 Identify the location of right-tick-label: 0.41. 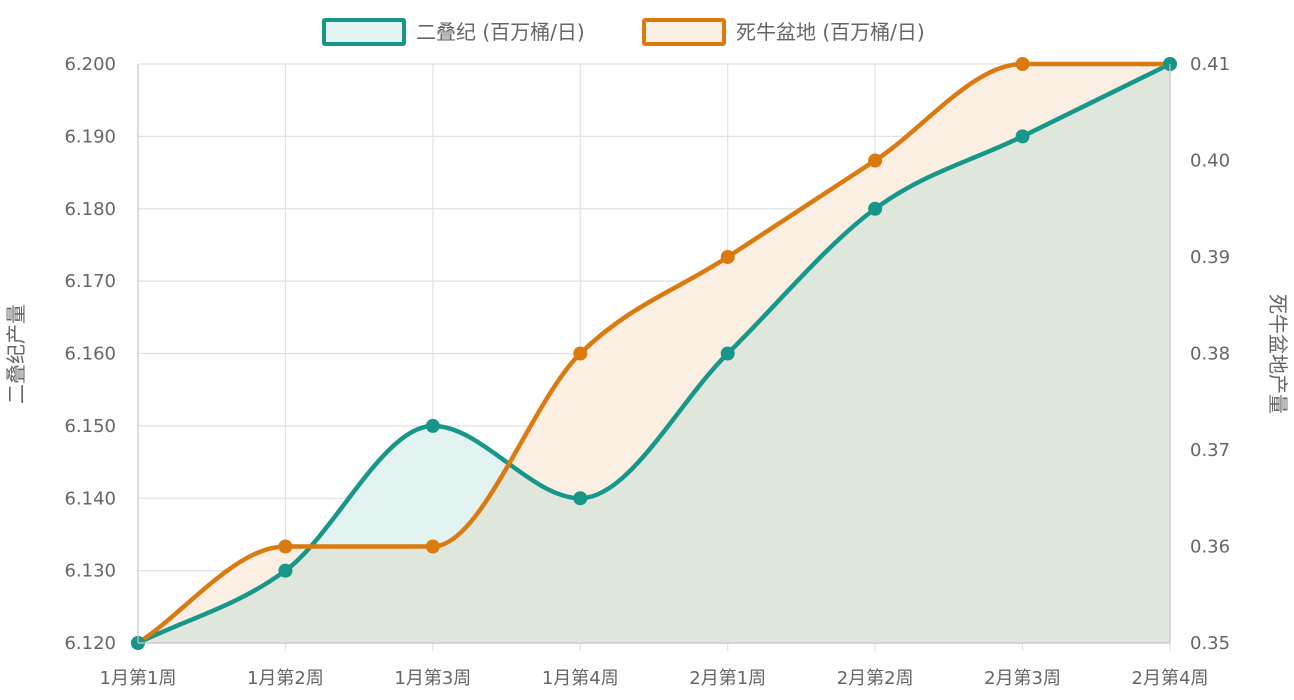
(1210, 64).